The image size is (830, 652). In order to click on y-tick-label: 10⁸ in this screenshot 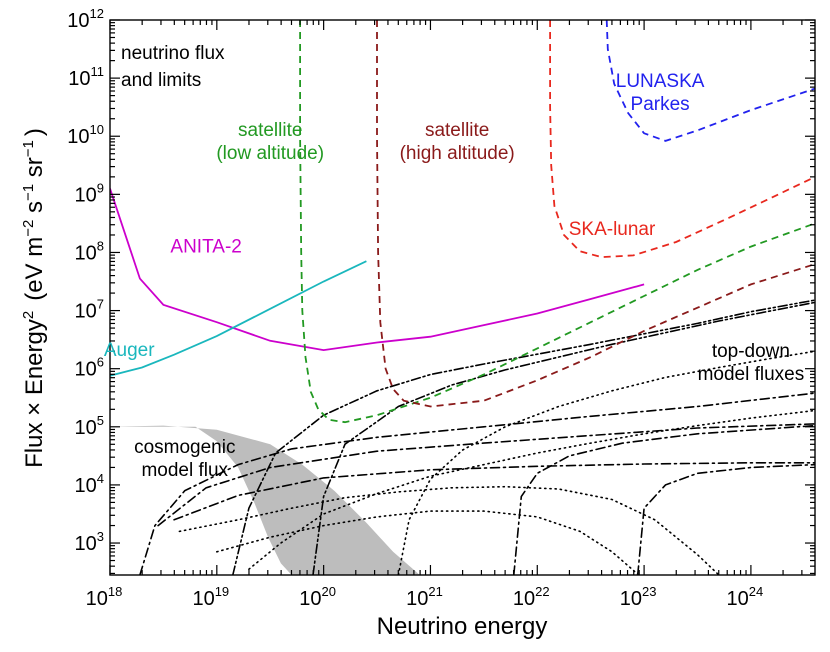, I will do `click(89, 251)`.